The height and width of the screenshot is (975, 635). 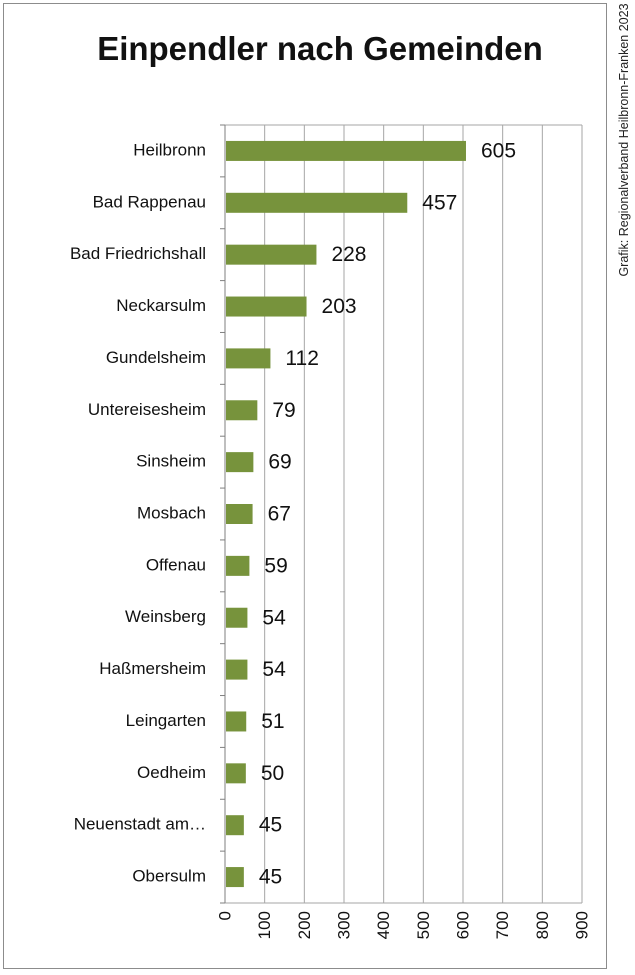 What do you see at coordinates (149, 201) in the screenshot?
I see `category-label: Bad Rappenau` at bounding box center [149, 201].